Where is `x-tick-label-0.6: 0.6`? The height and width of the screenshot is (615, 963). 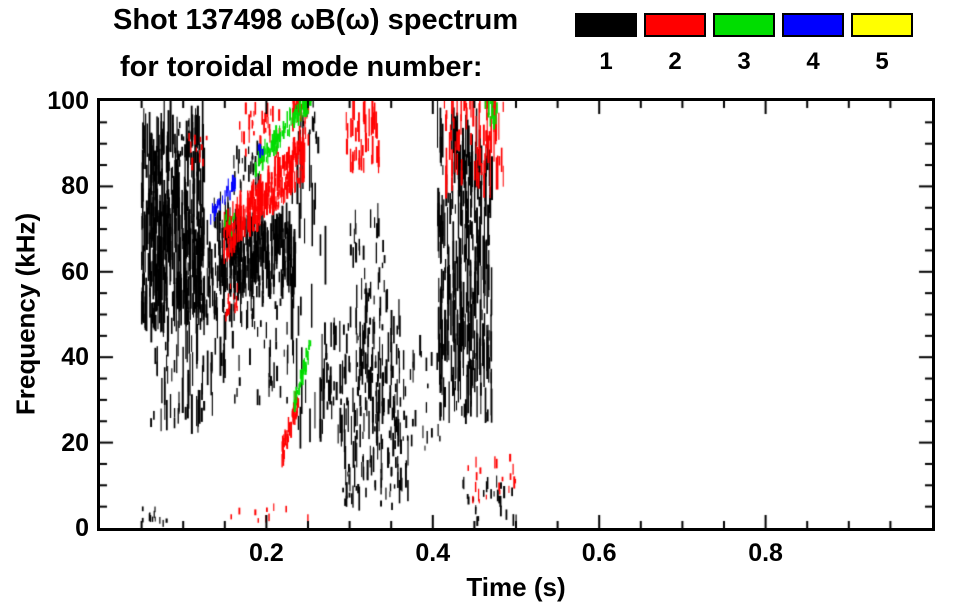
x-tick-label-0.6: 0.6 is located at coordinates (599, 553).